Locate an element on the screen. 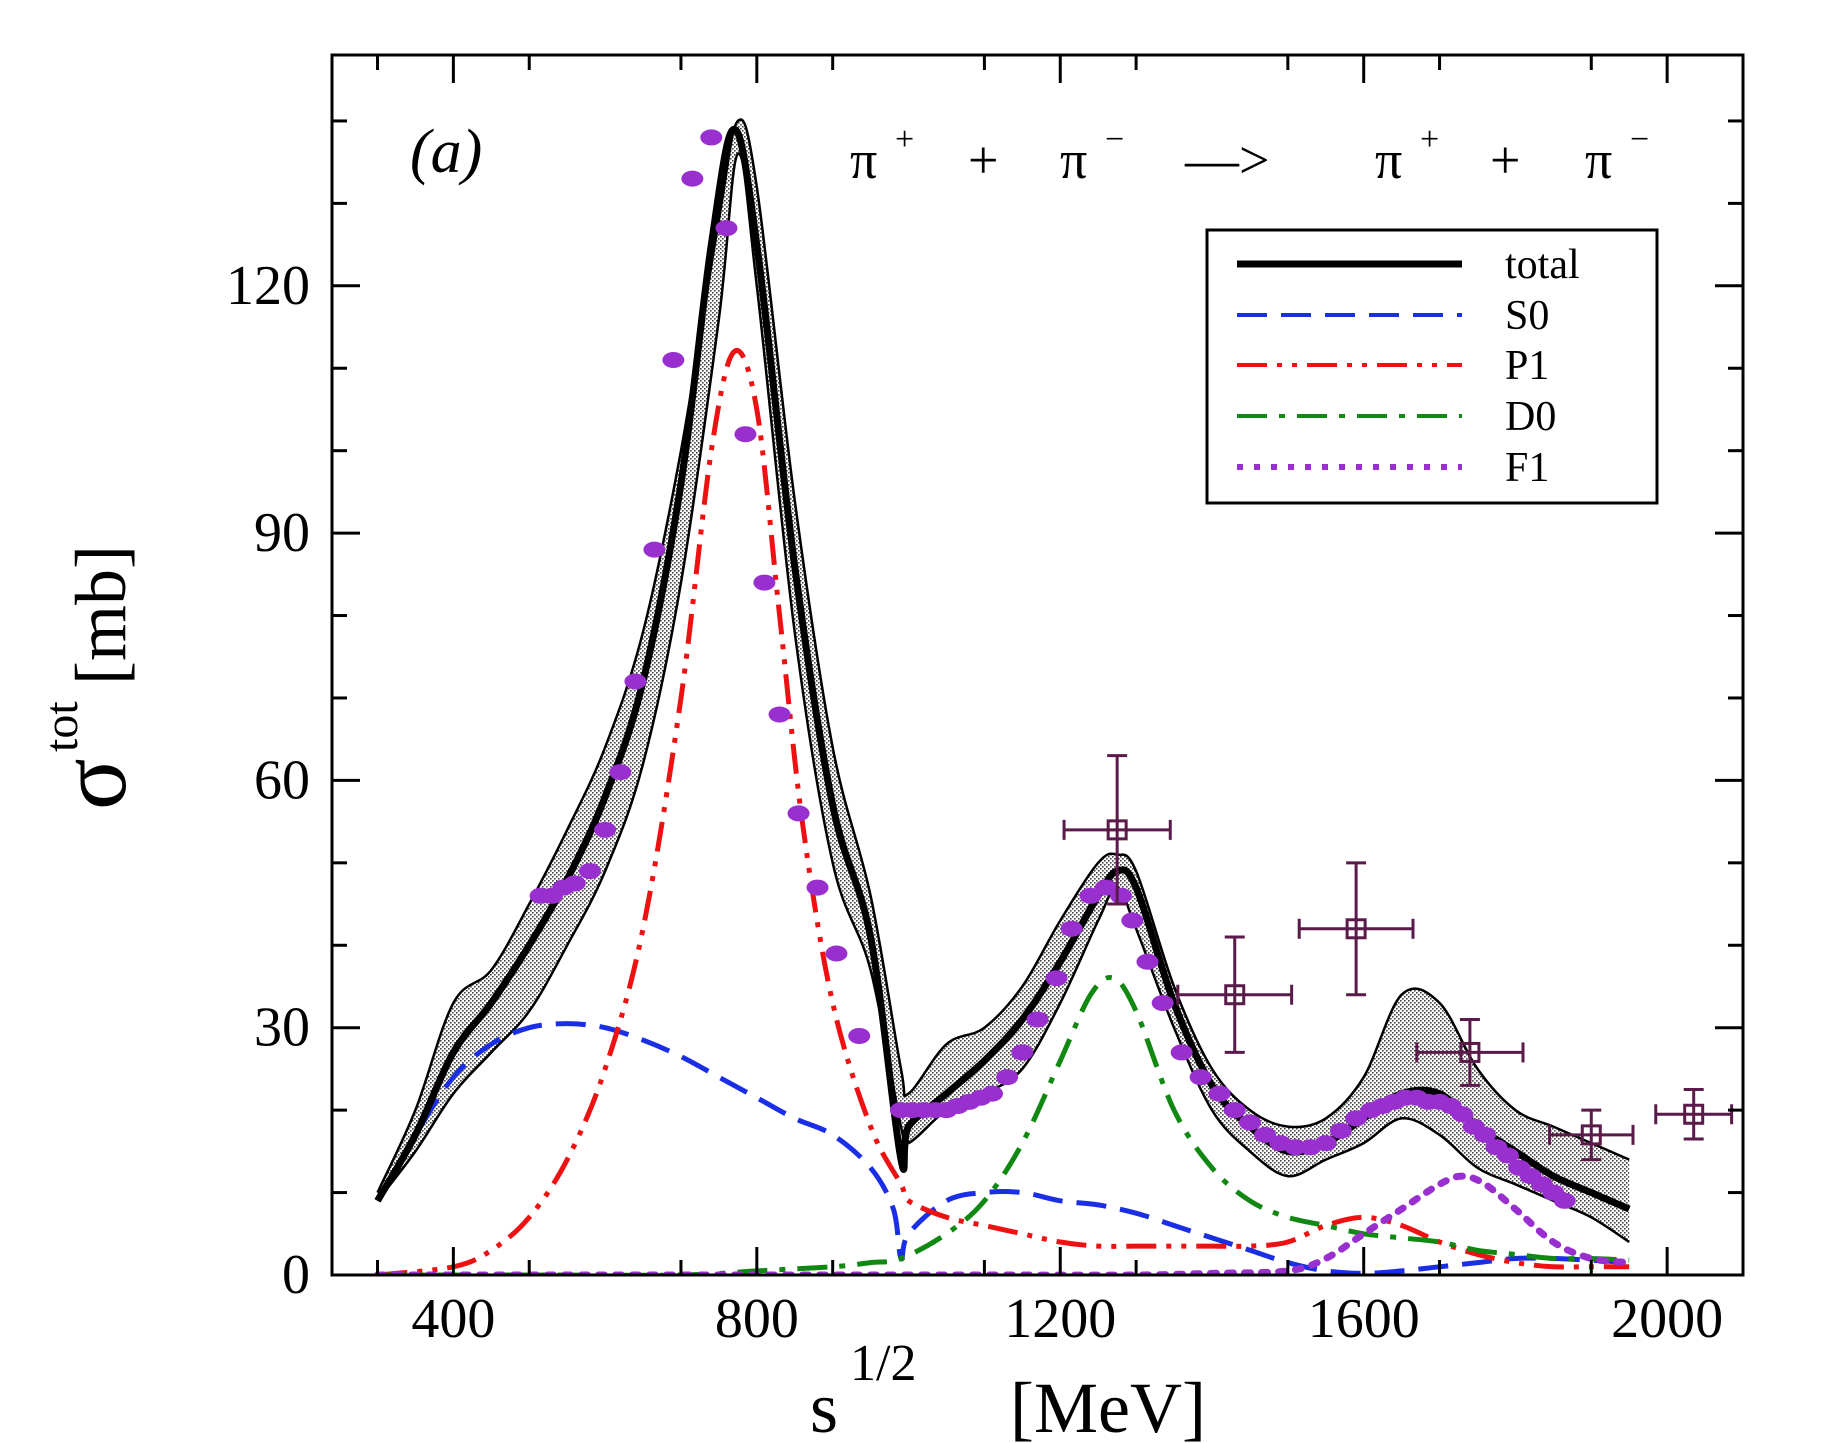 The width and height of the screenshot is (1828, 1443). y-tick-label: 120 is located at coordinates (268, 286).